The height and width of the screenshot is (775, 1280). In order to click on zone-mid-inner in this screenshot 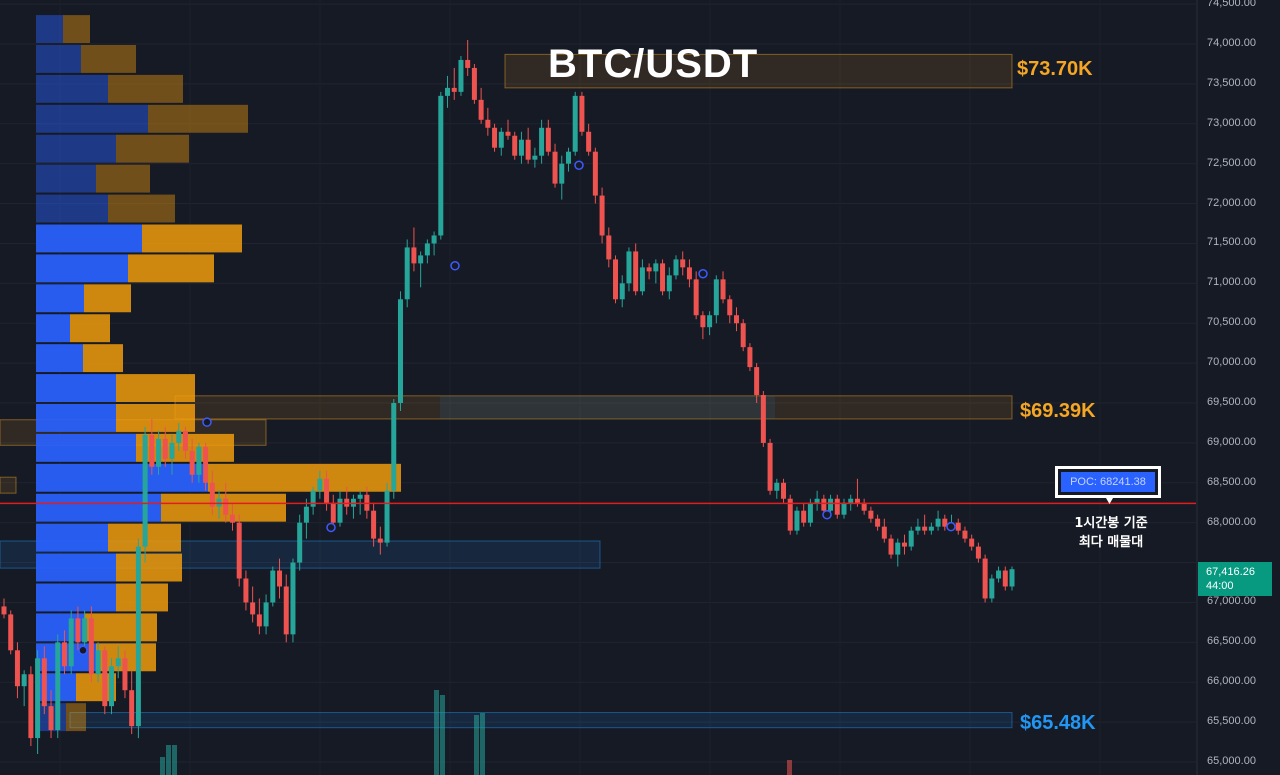, I will do `click(607, 407)`.